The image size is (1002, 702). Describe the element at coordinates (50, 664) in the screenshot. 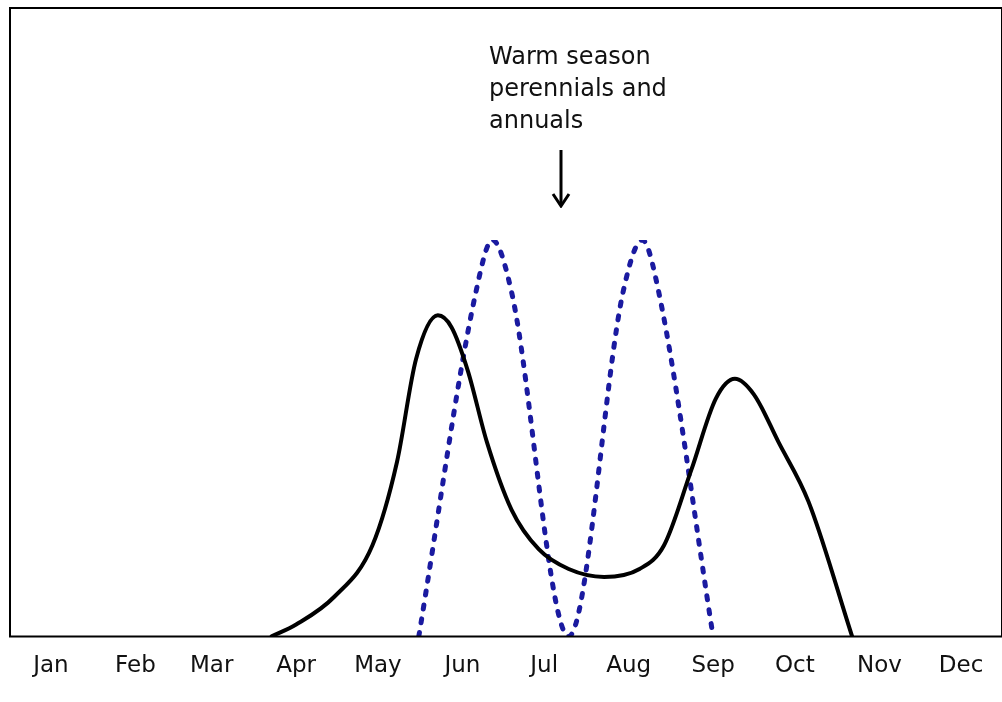

I see `x-tick-label: Jan` at that location.